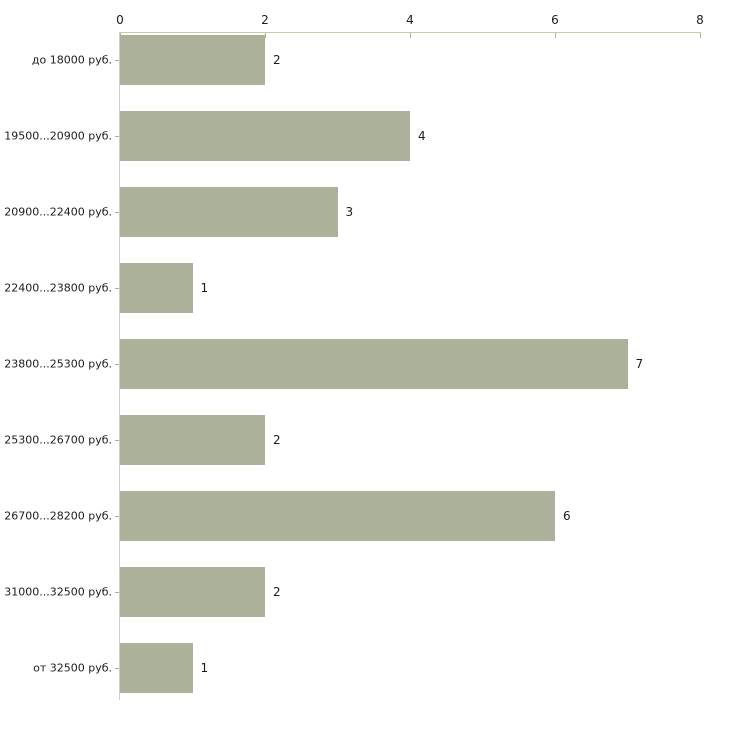 Image resolution: width=730 pixels, height=730 pixels. I want to click on category-label: 22400...23800 руб., so click(58, 288).